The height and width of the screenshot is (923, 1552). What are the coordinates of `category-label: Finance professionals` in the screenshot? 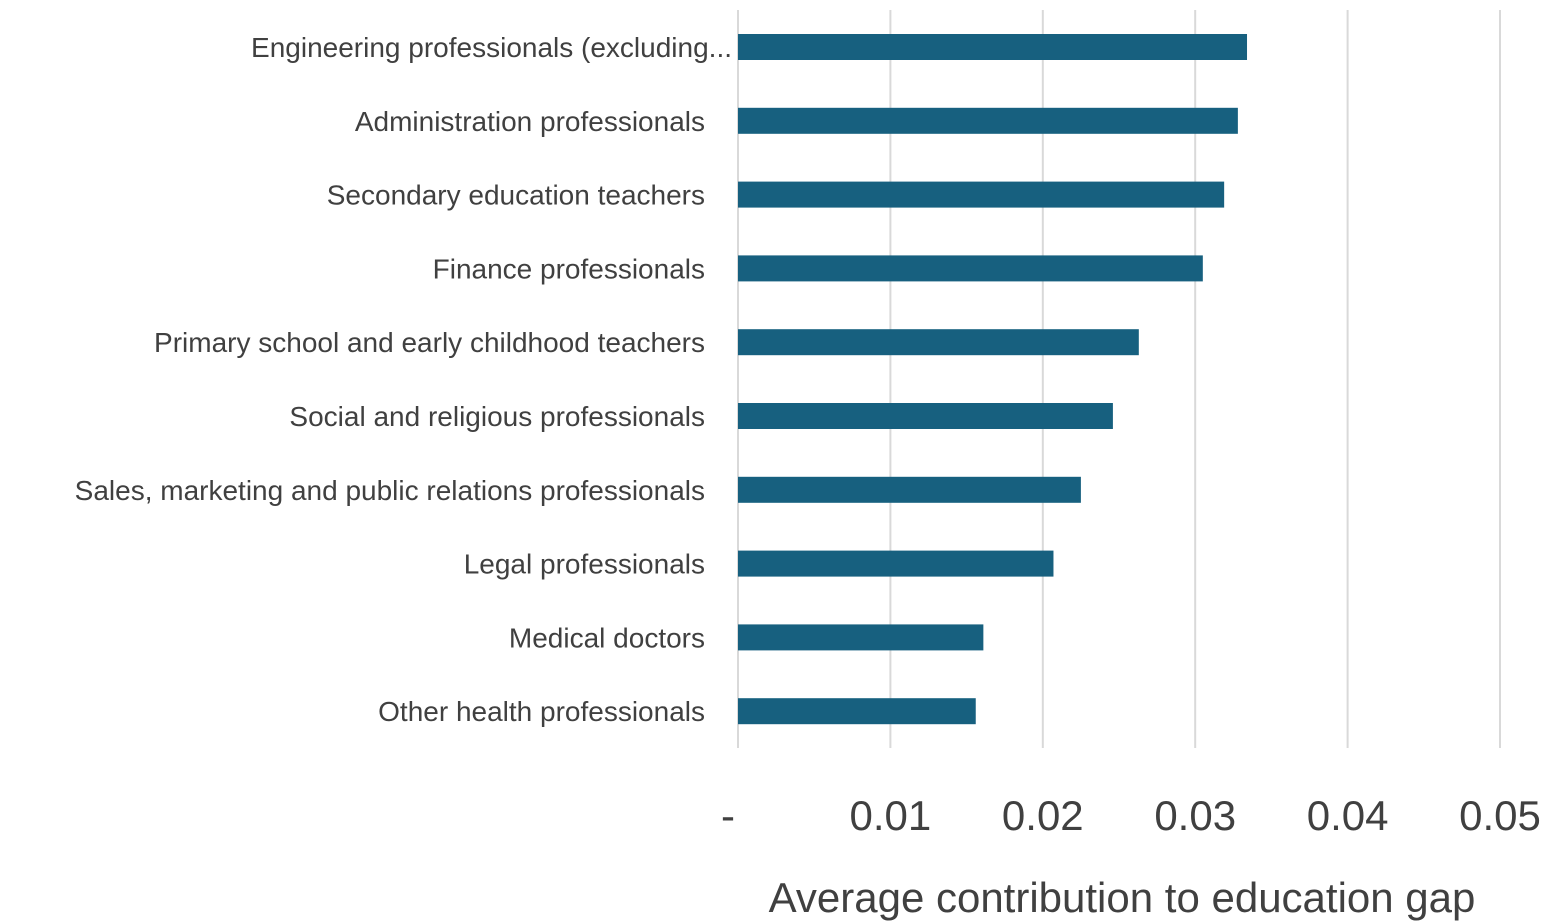 It's located at (569, 268).